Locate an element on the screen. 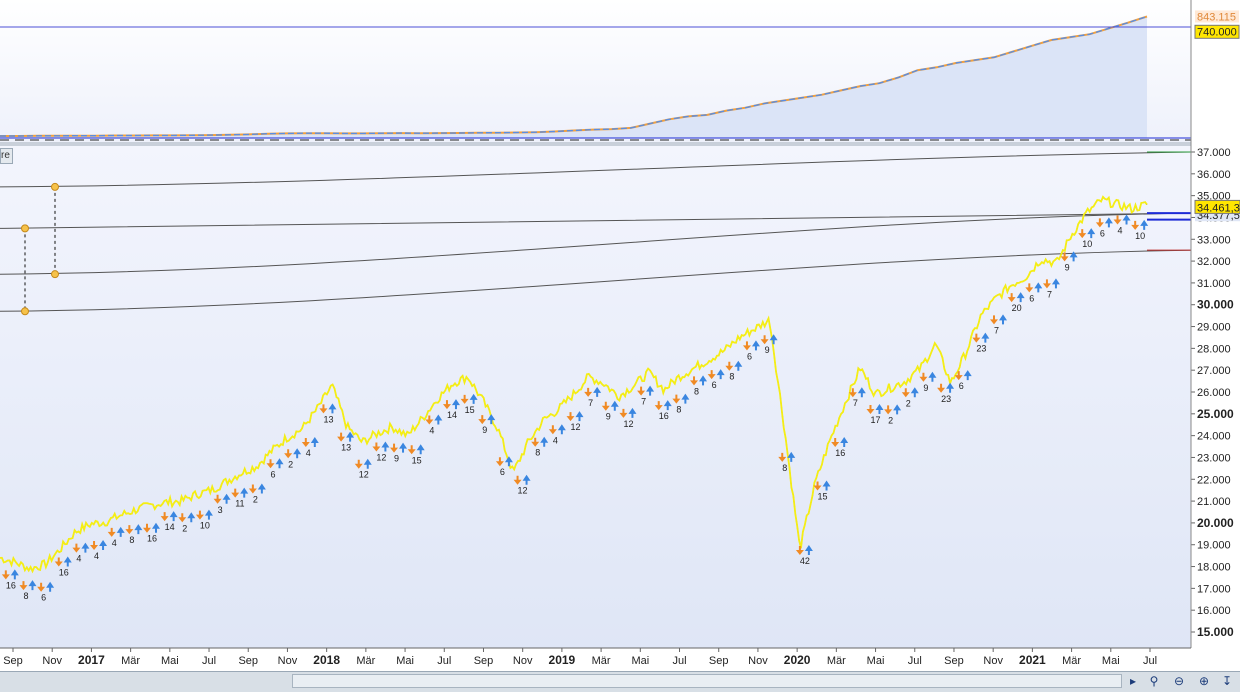 Image resolution: width=1240 pixels, height=692 pixels. scroll-end-icon: ↧ is located at coordinates (1227, 681).